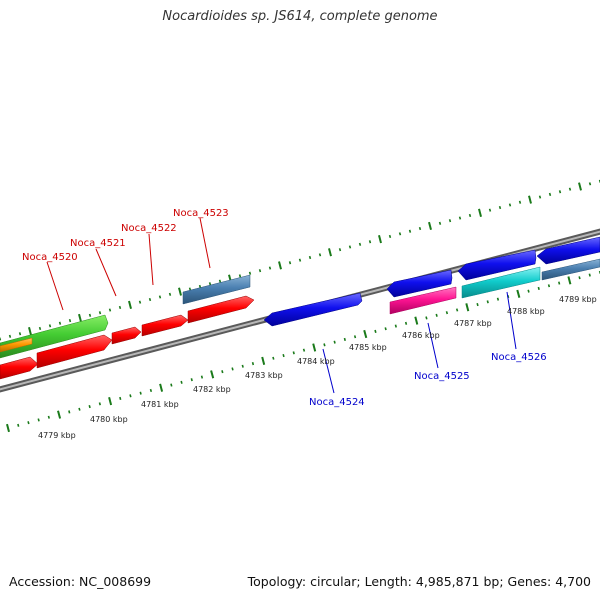  Describe the element at coordinates (421, 335) in the screenshot. I see `kbp-label: 4786 kbp` at that location.